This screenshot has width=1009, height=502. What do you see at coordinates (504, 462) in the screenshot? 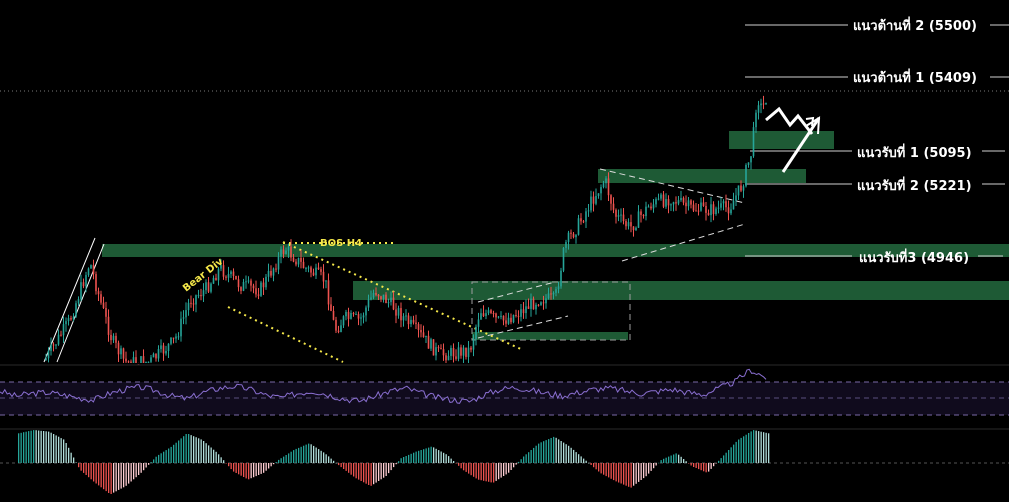
I see `histogram-pane` at bounding box center [504, 462].